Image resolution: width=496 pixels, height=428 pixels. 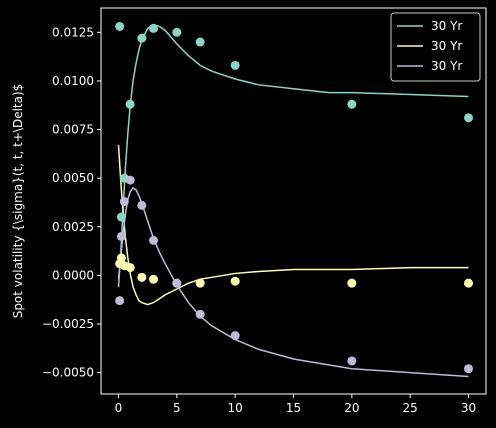 I want to click on y-tick-label: 0.0025, so click(x=73, y=227).